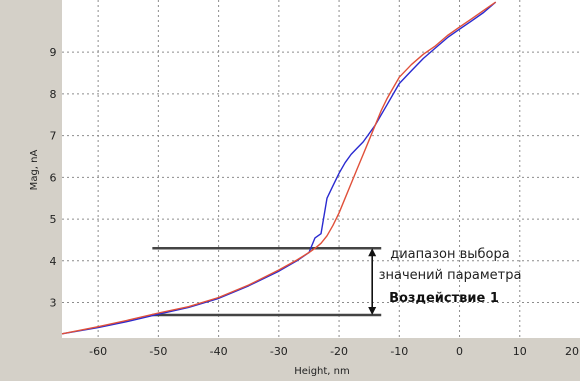 The height and width of the screenshot is (381, 580). What do you see at coordinates (444, 298) in the screenshot?
I see `annotation-bold-line: Воздействие 1` at bounding box center [444, 298].